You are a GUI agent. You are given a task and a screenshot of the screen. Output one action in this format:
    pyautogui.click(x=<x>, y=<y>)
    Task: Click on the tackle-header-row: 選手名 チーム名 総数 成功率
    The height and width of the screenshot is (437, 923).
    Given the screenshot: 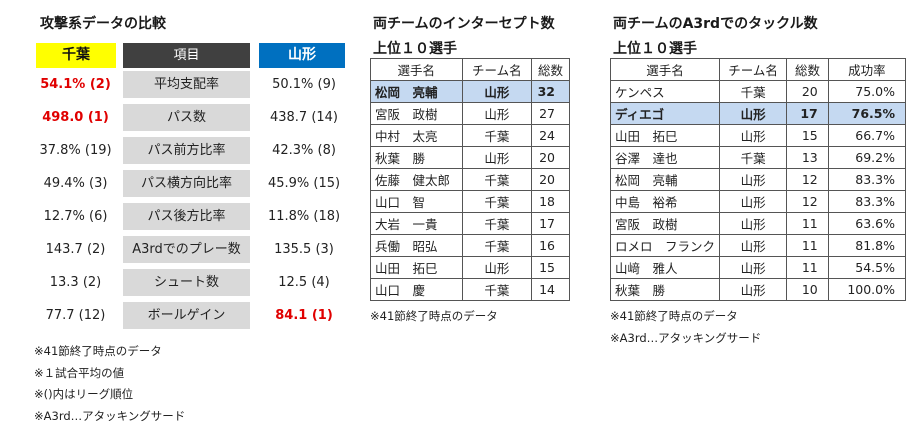 What is the action you would take?
    pyautogui.click(x=758, y=69)
    